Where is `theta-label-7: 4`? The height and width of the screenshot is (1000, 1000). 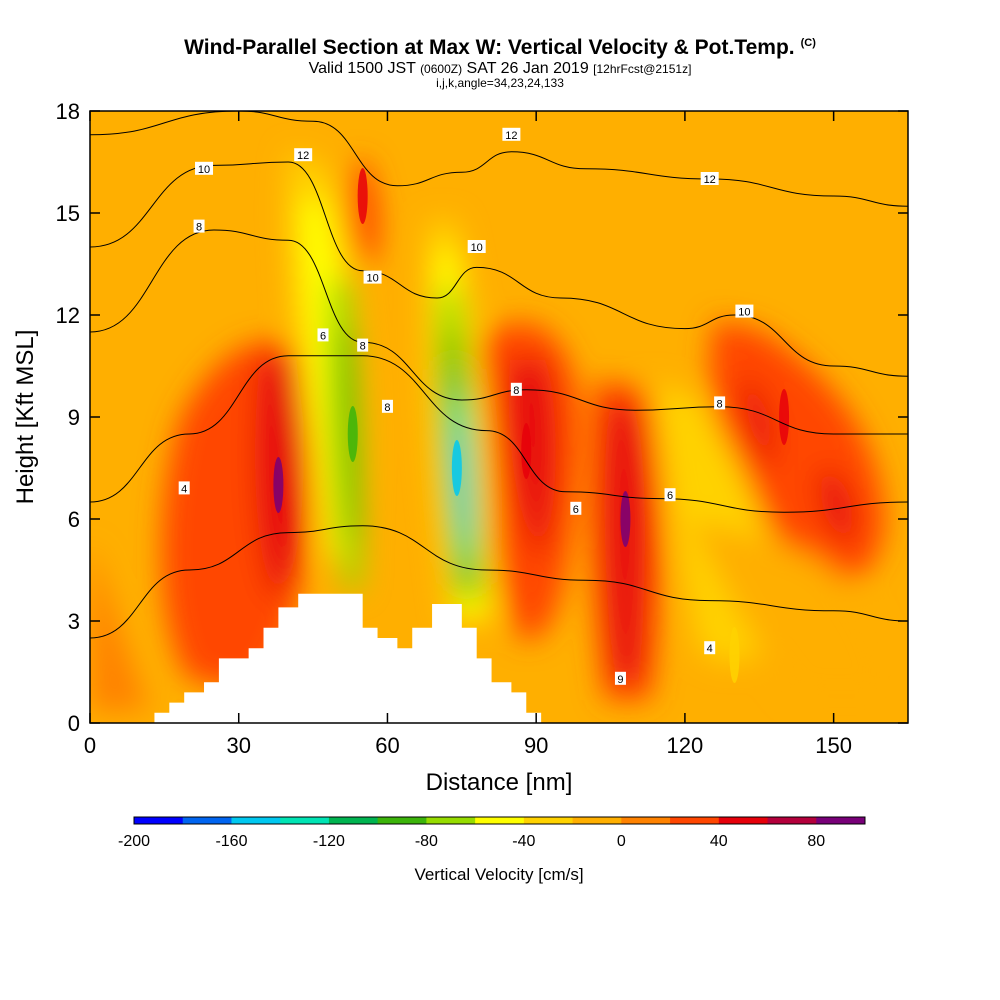 theta-label-7: 4 is located at coordinates (184, 488).